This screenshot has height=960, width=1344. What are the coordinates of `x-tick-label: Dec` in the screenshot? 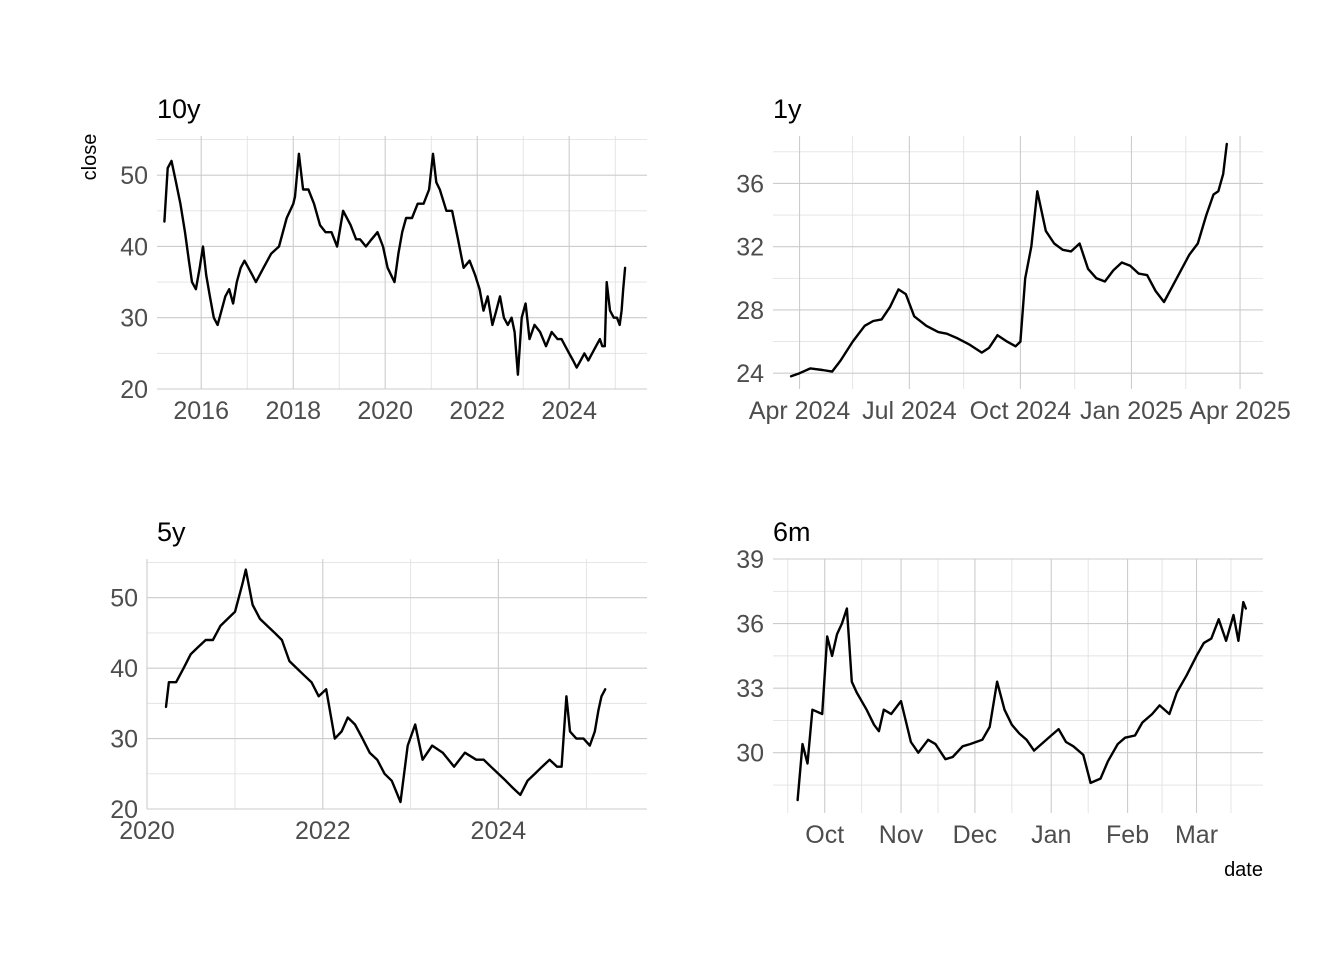 It's located at (975, 835).